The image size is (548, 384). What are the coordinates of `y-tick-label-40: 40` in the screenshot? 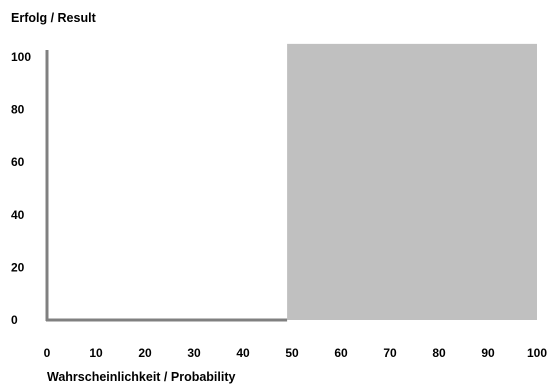 It's located at (18, 215).